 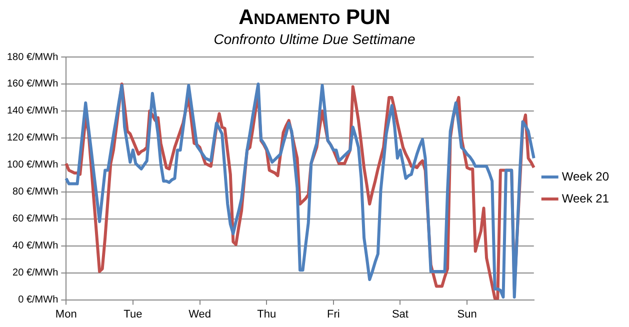 What do you see at coordinates (333, 314) in the screenshot?
I see `x-tick-label: Fri` at bounding box center [333, 314].